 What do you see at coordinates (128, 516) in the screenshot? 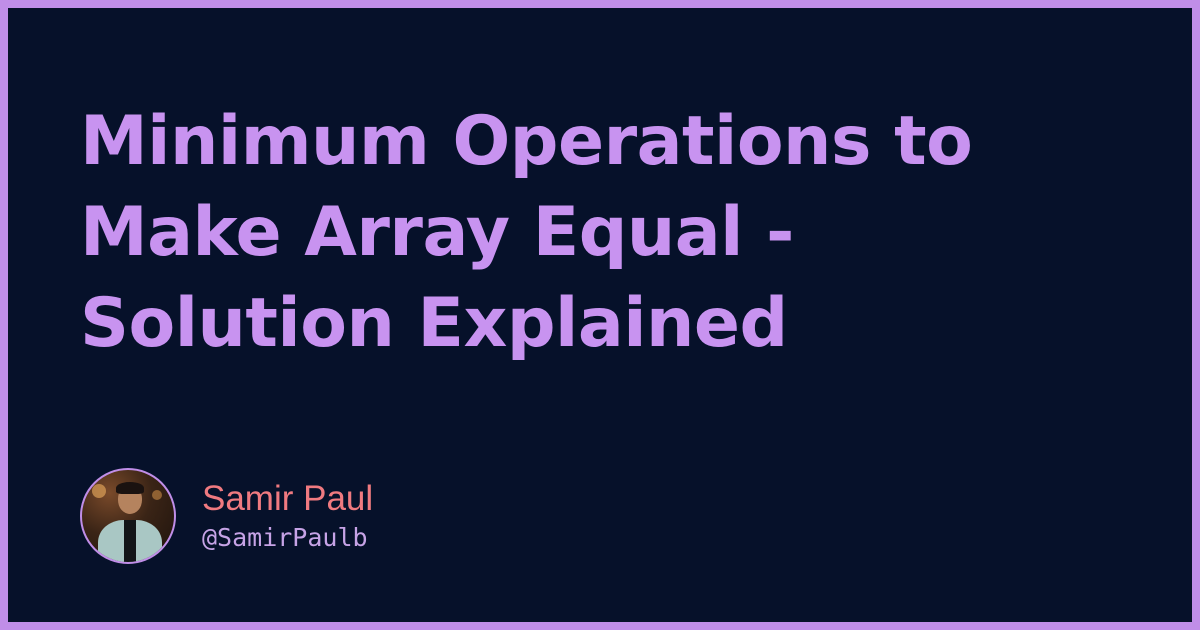
I see `avatar` at bounding box center [128, 516].